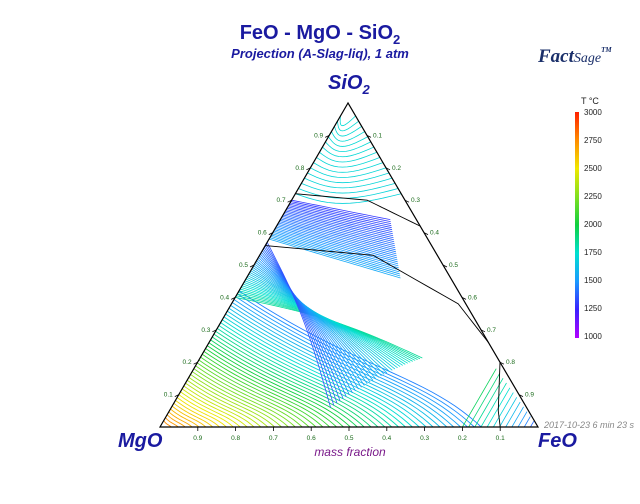  I want to click on left-tick-label: 0.3, so click(205, 330).